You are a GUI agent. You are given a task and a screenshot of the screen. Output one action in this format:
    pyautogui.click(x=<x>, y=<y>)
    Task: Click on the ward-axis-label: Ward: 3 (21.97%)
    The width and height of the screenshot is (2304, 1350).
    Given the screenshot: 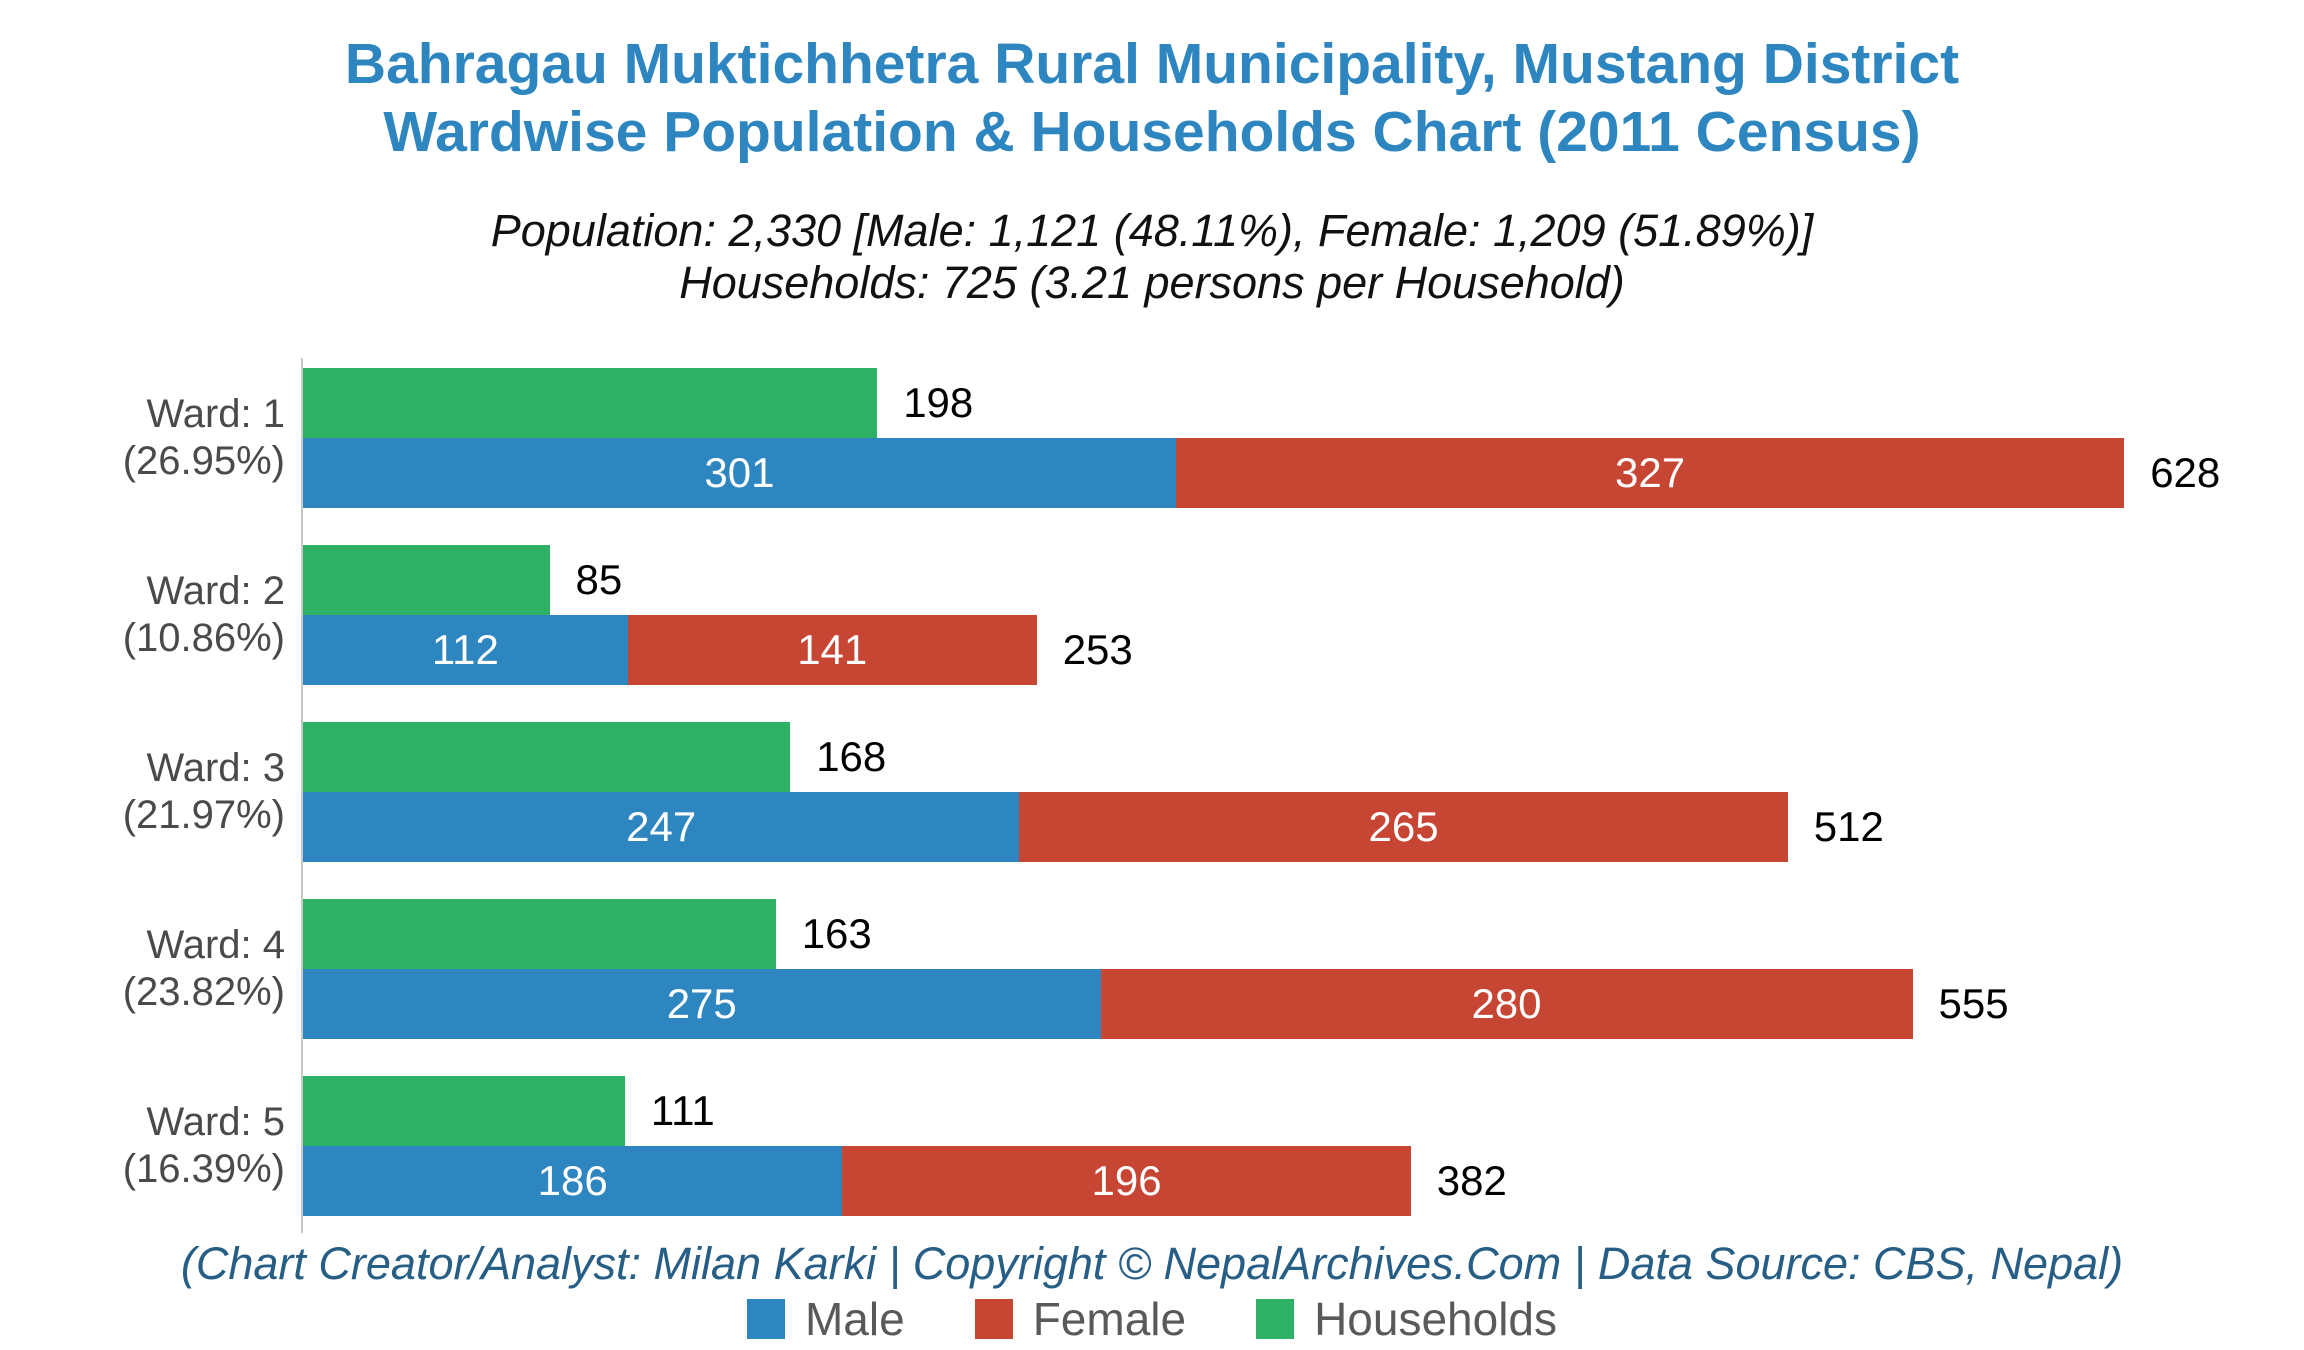 What is the action you would take?
    pyautogui.click(x=142, y=792)
    